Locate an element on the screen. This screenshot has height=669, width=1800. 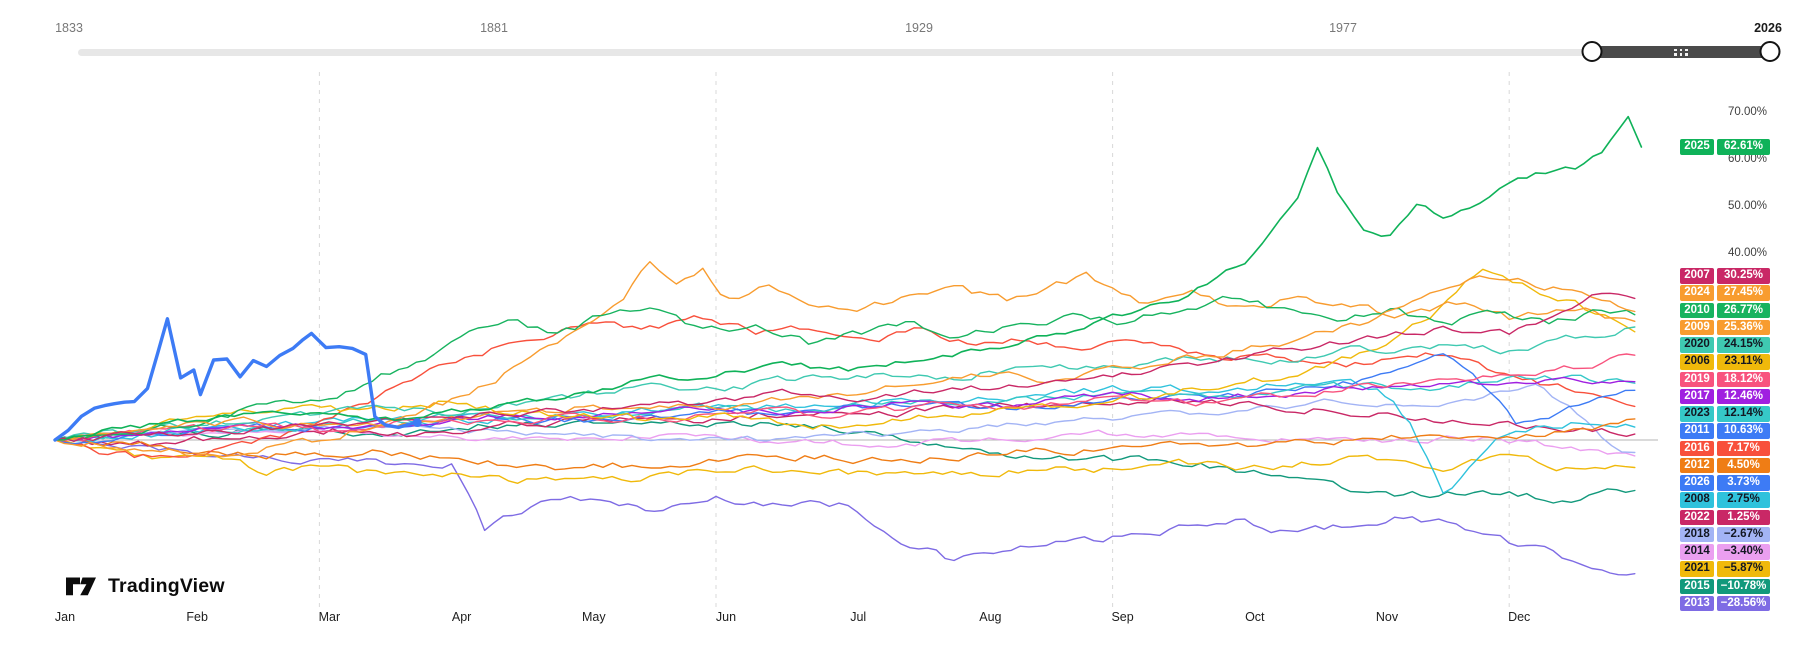
series-line-2021 is located at coordinates (845, 461).